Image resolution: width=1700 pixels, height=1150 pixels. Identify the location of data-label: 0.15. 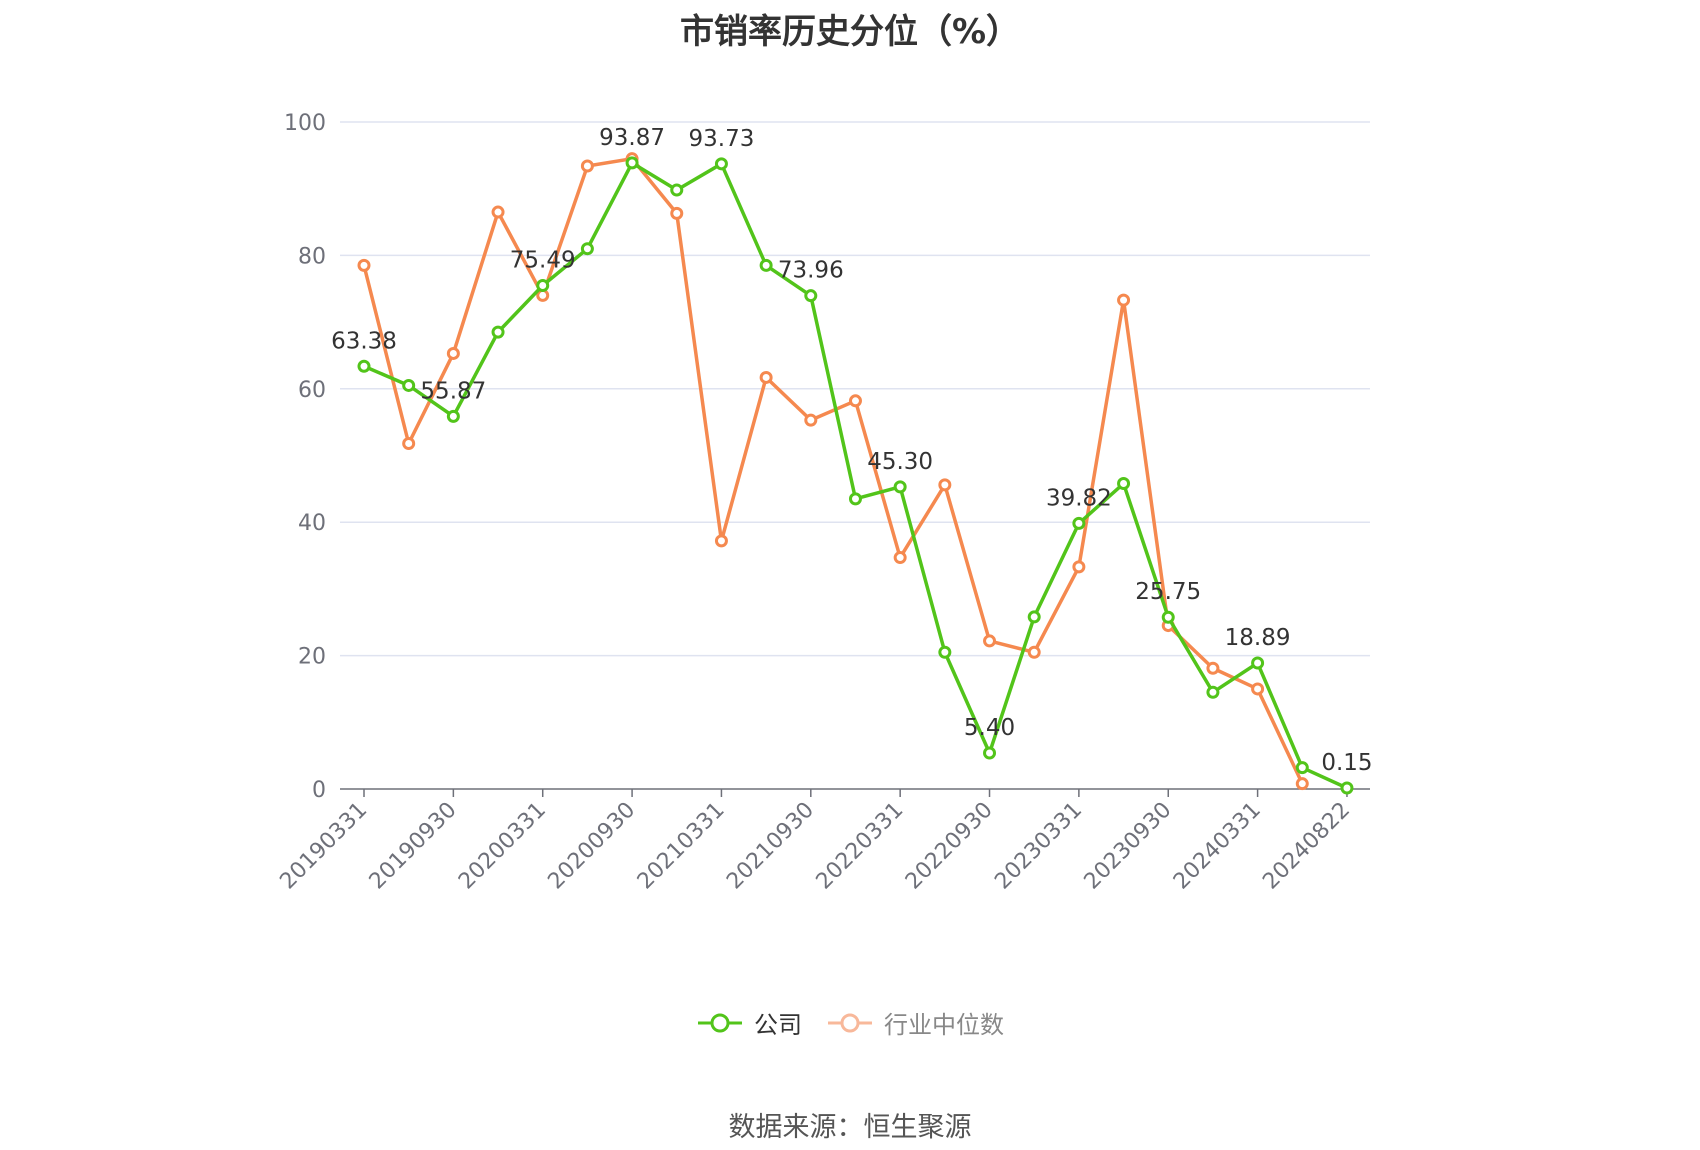
(1346, 763).